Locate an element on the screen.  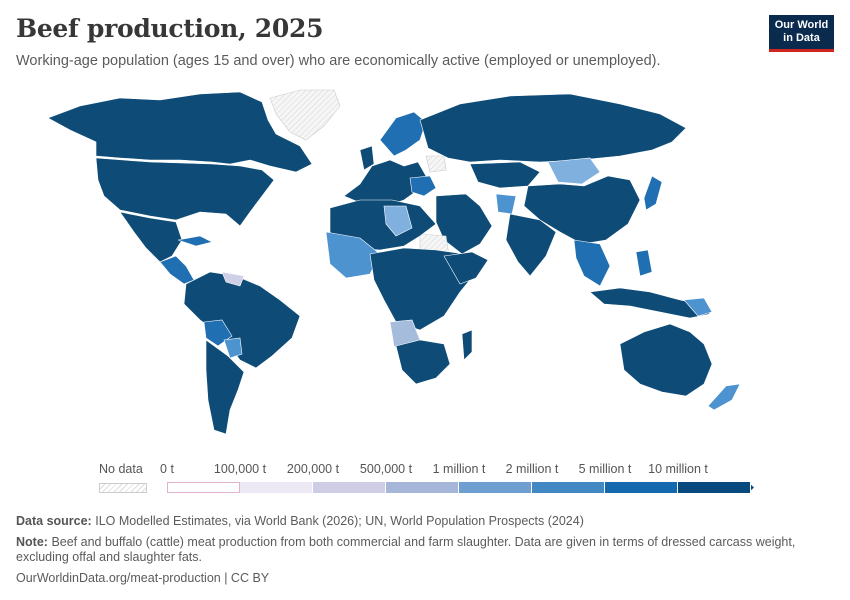
region-southeast-asia is located at coordinates (592, 263).